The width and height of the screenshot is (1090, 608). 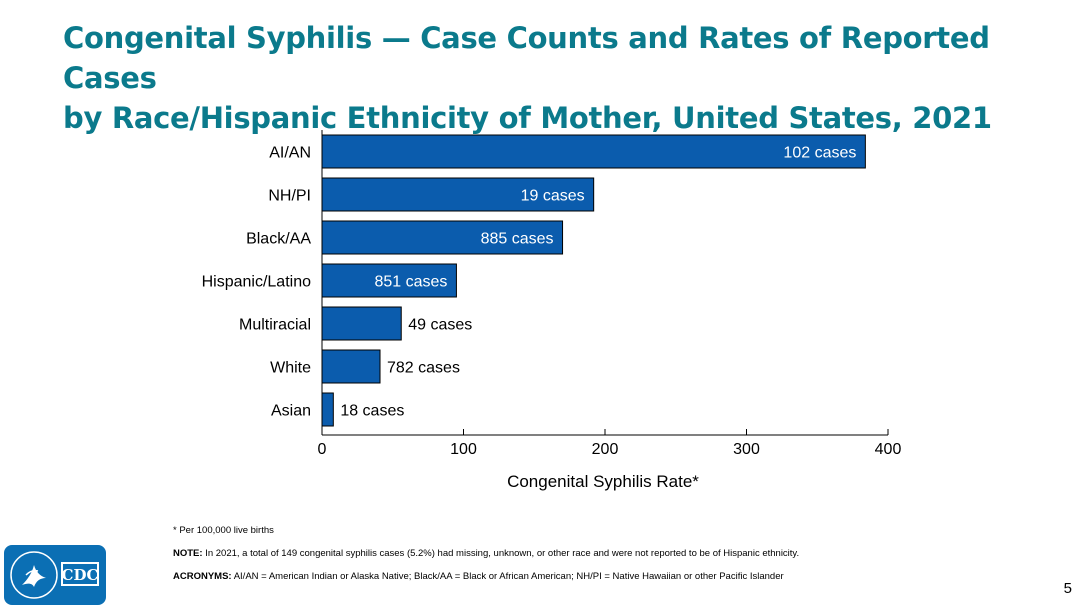 What do you see at coordinates (278, 239) in the screenshot?
I see `category-label: Black/AA` at bounding box center [278, 239].